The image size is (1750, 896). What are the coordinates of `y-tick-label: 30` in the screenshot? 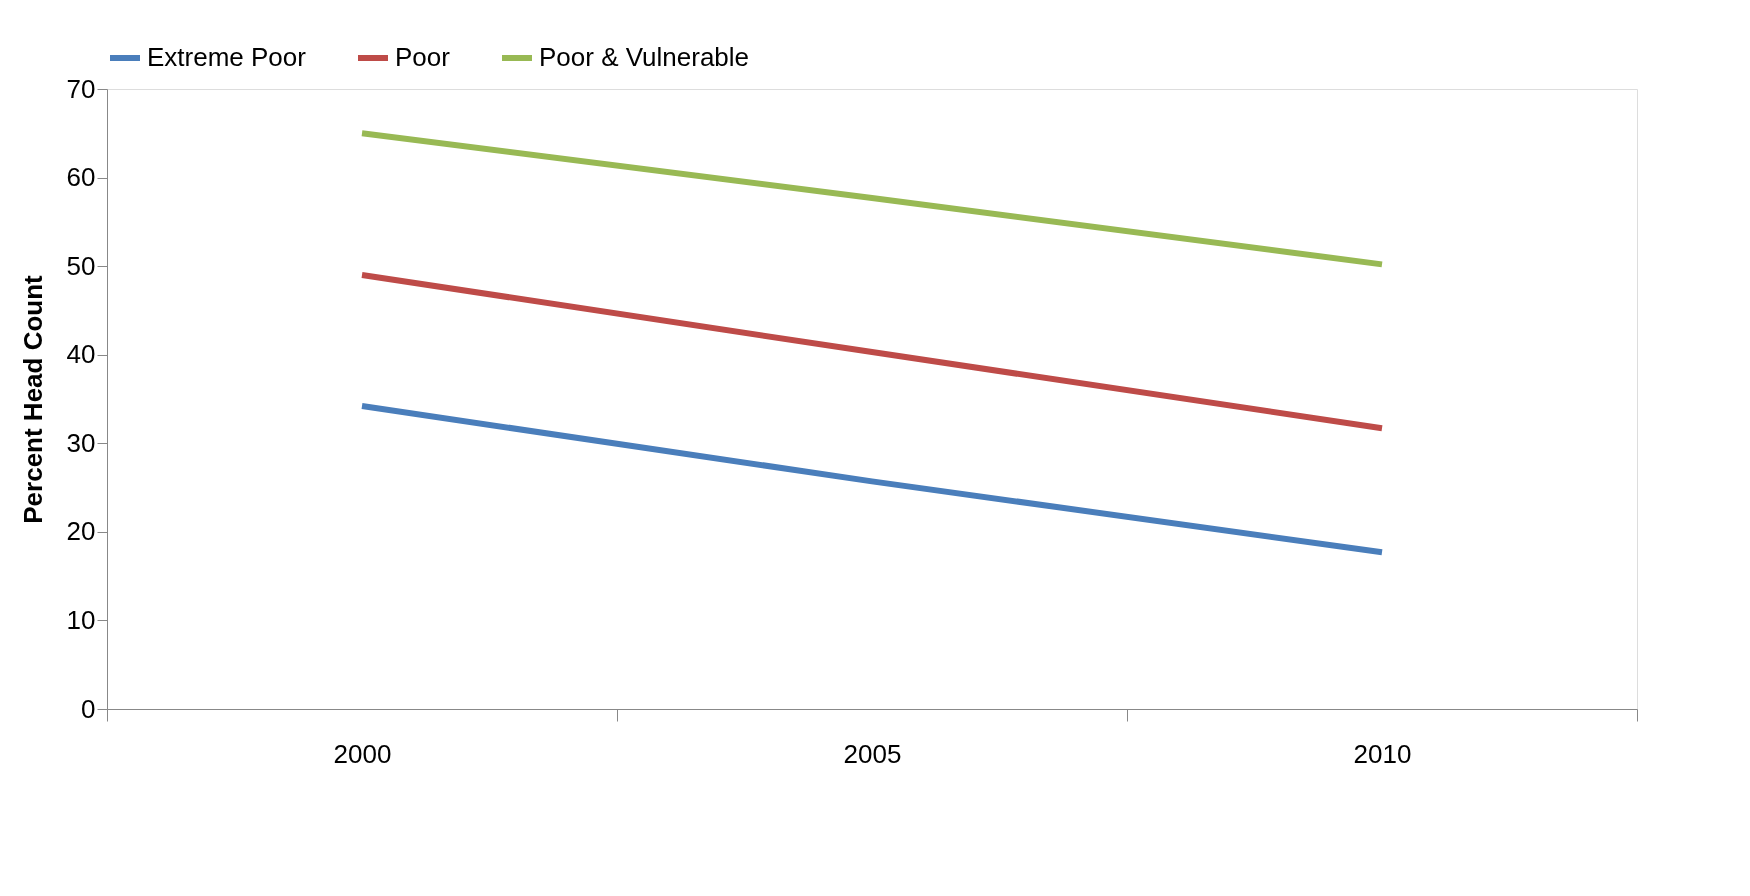 It's located at (81, 442).